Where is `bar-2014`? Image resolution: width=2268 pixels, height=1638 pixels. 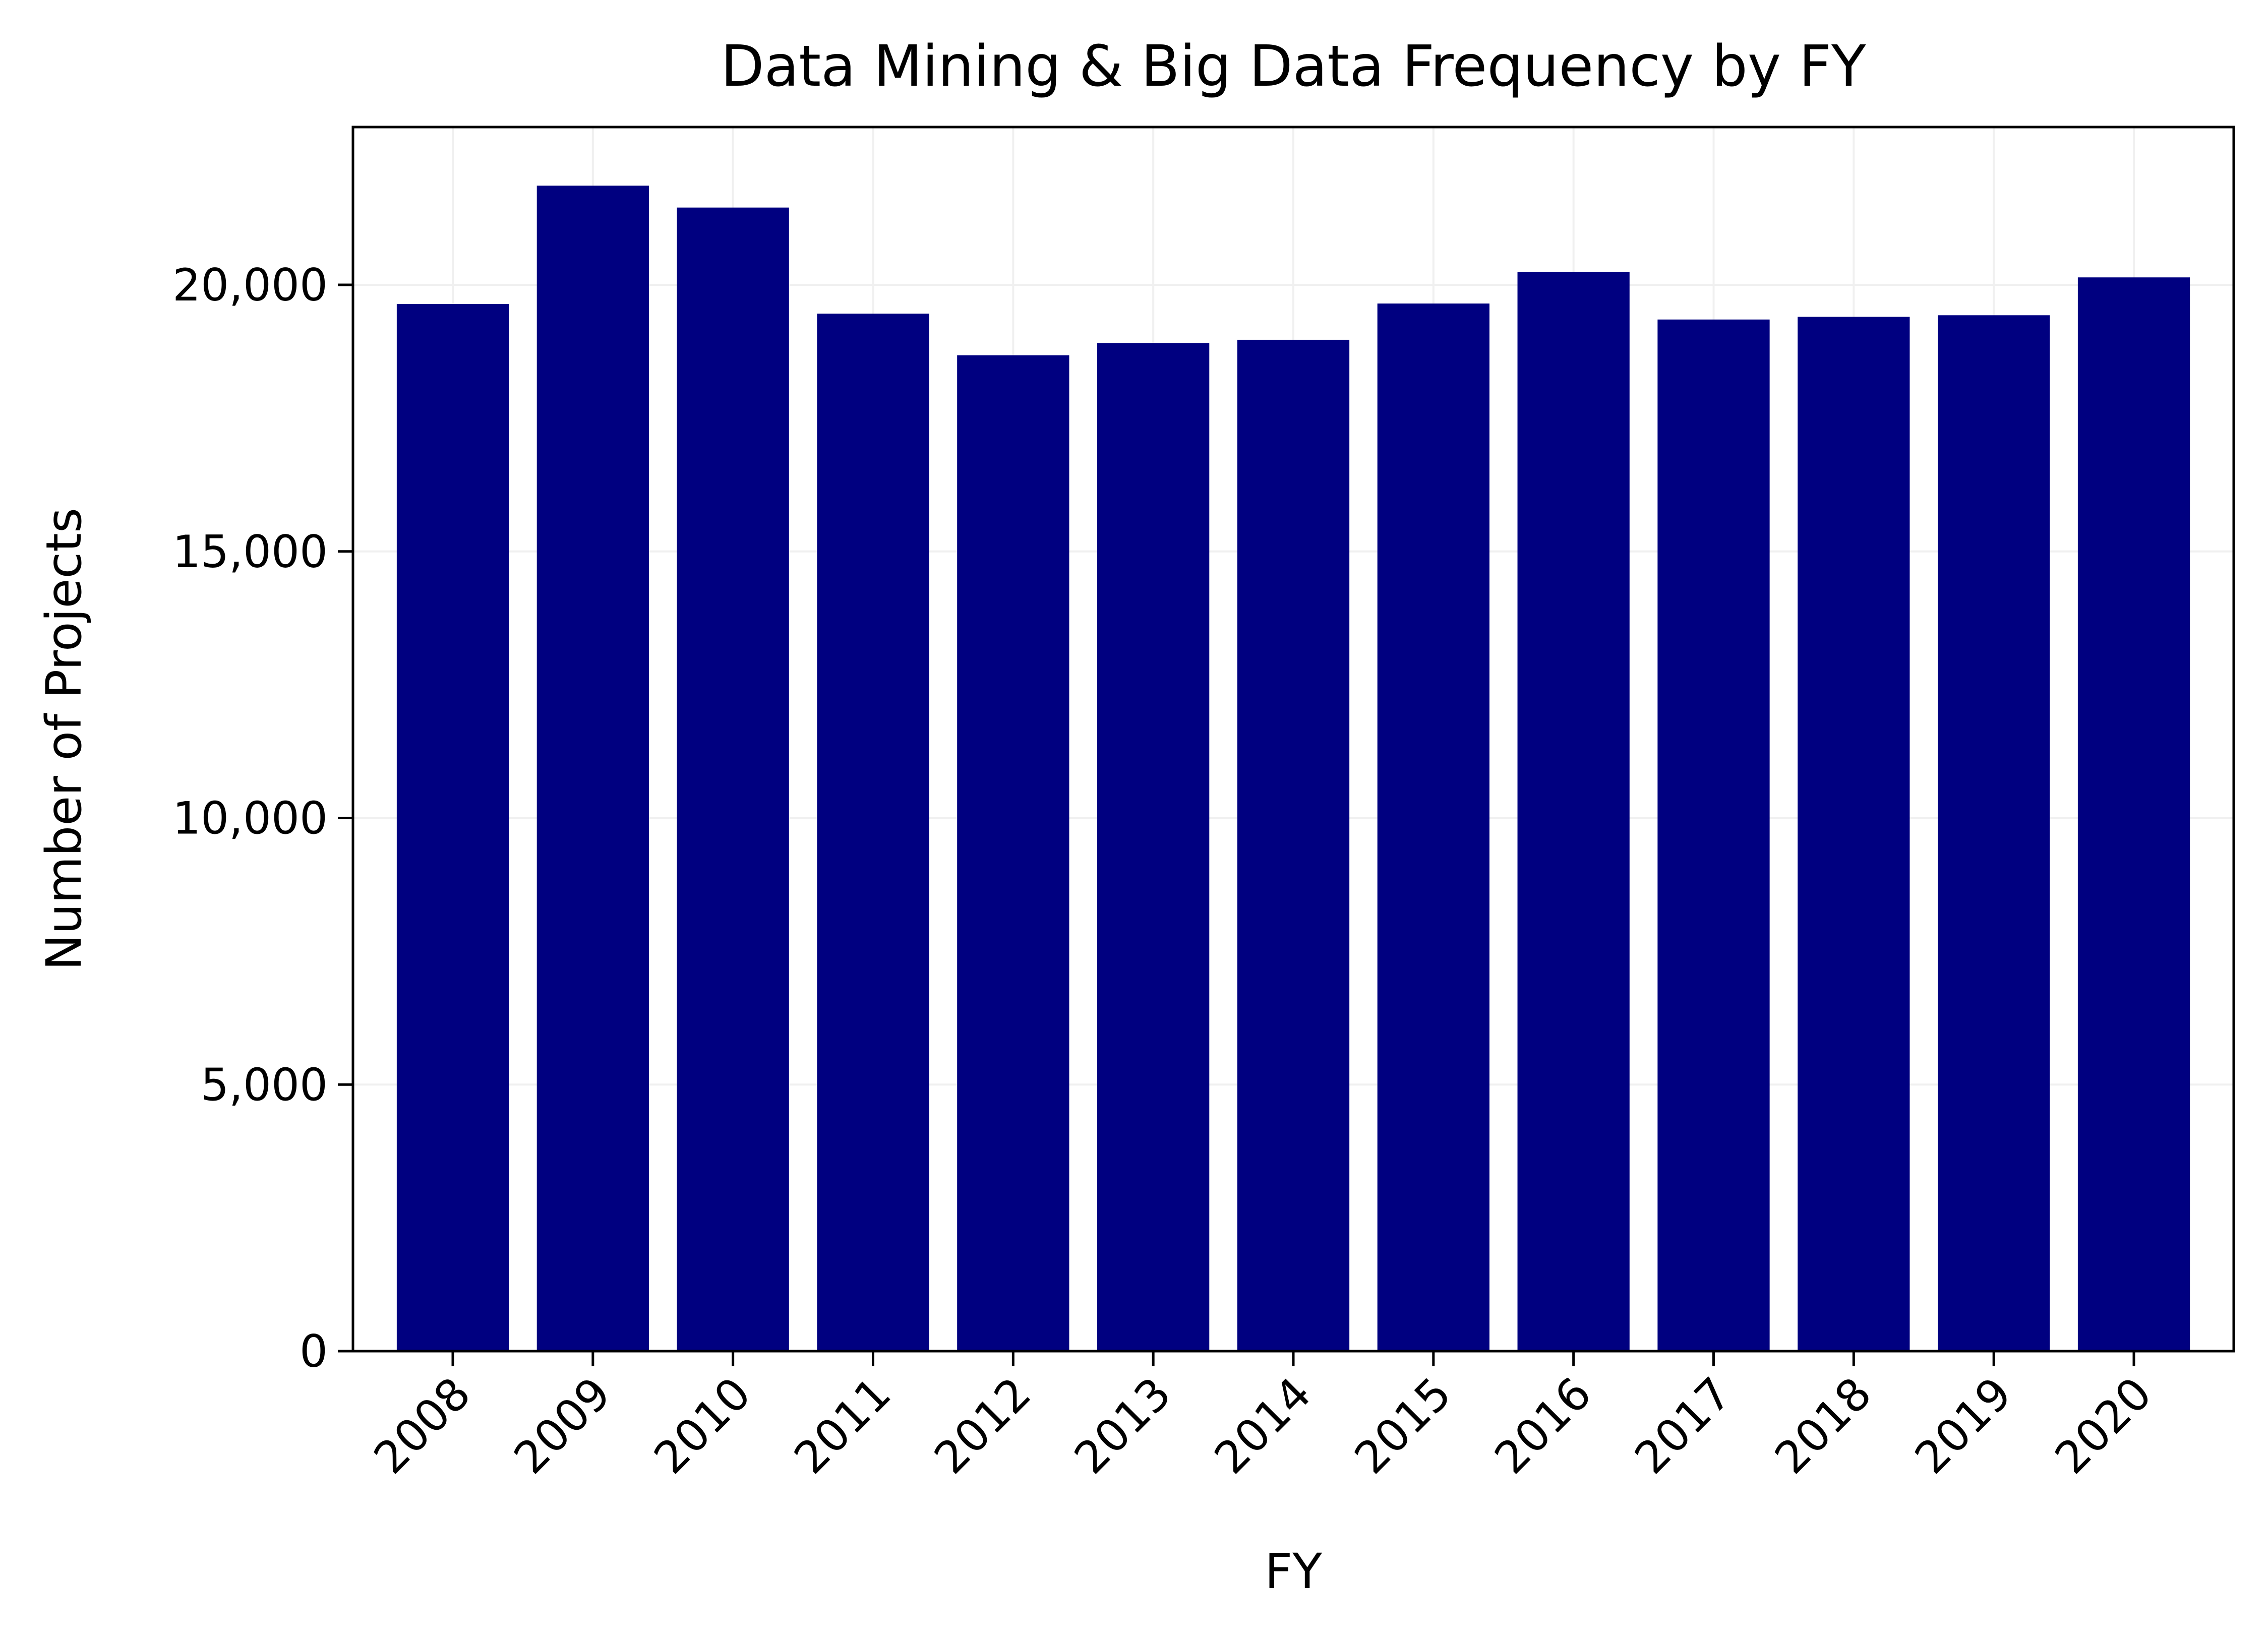 bar-2014 is located at coordinates (1293, 845).